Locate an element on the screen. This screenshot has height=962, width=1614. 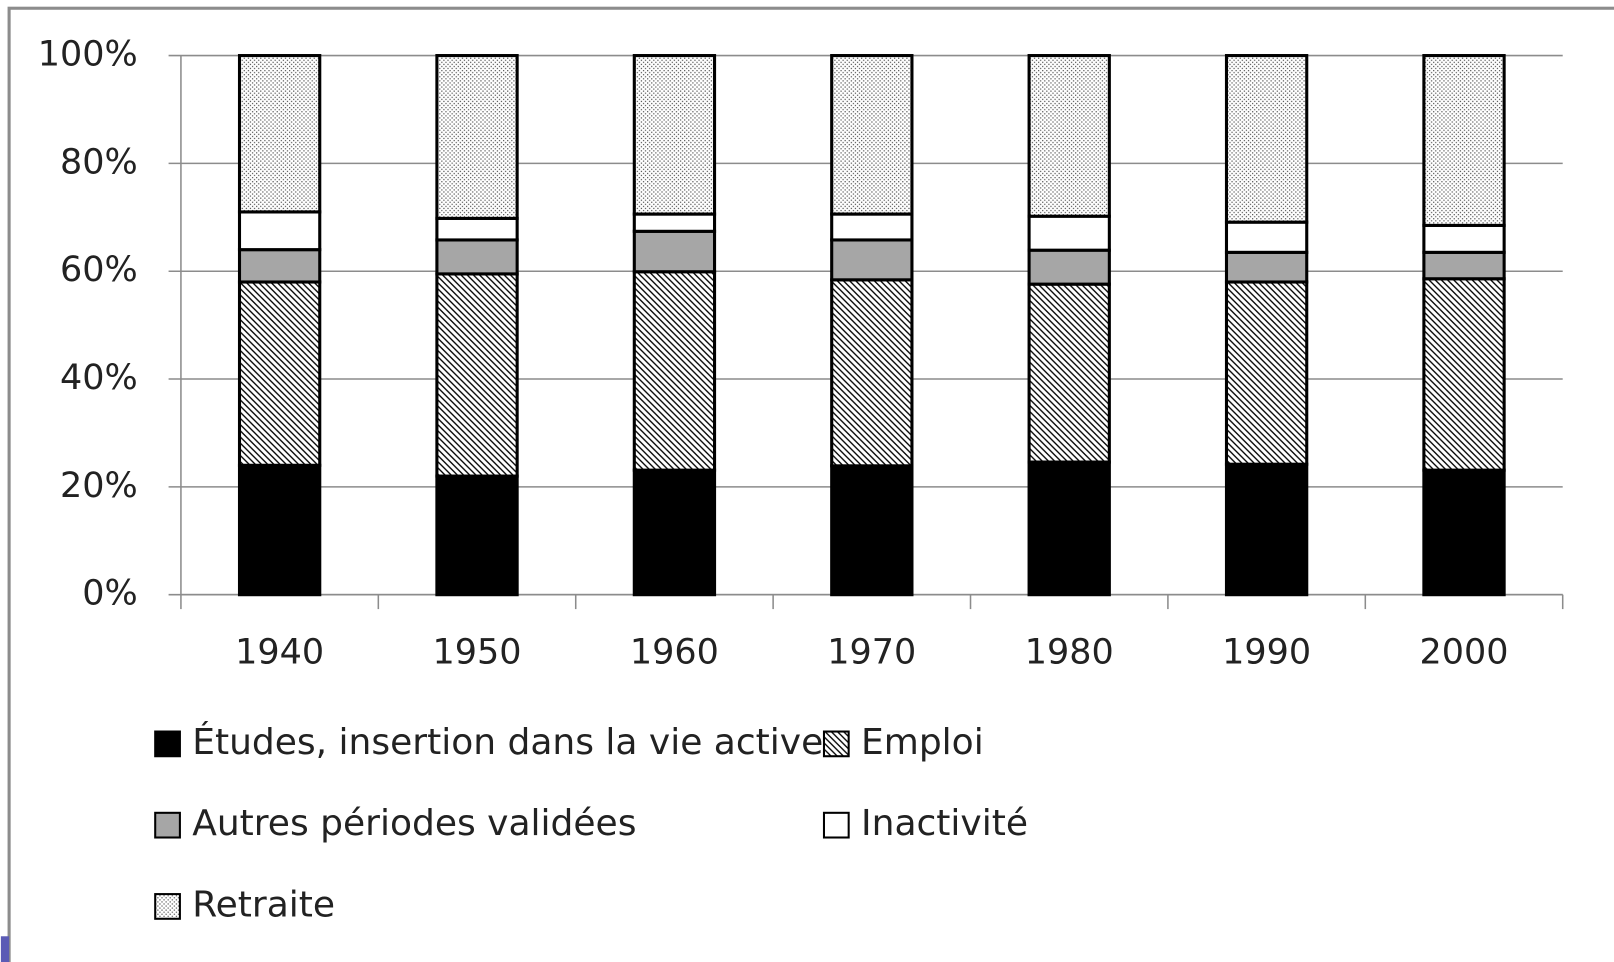
y-tick-label: 80% is located at coordinates (99, 162).